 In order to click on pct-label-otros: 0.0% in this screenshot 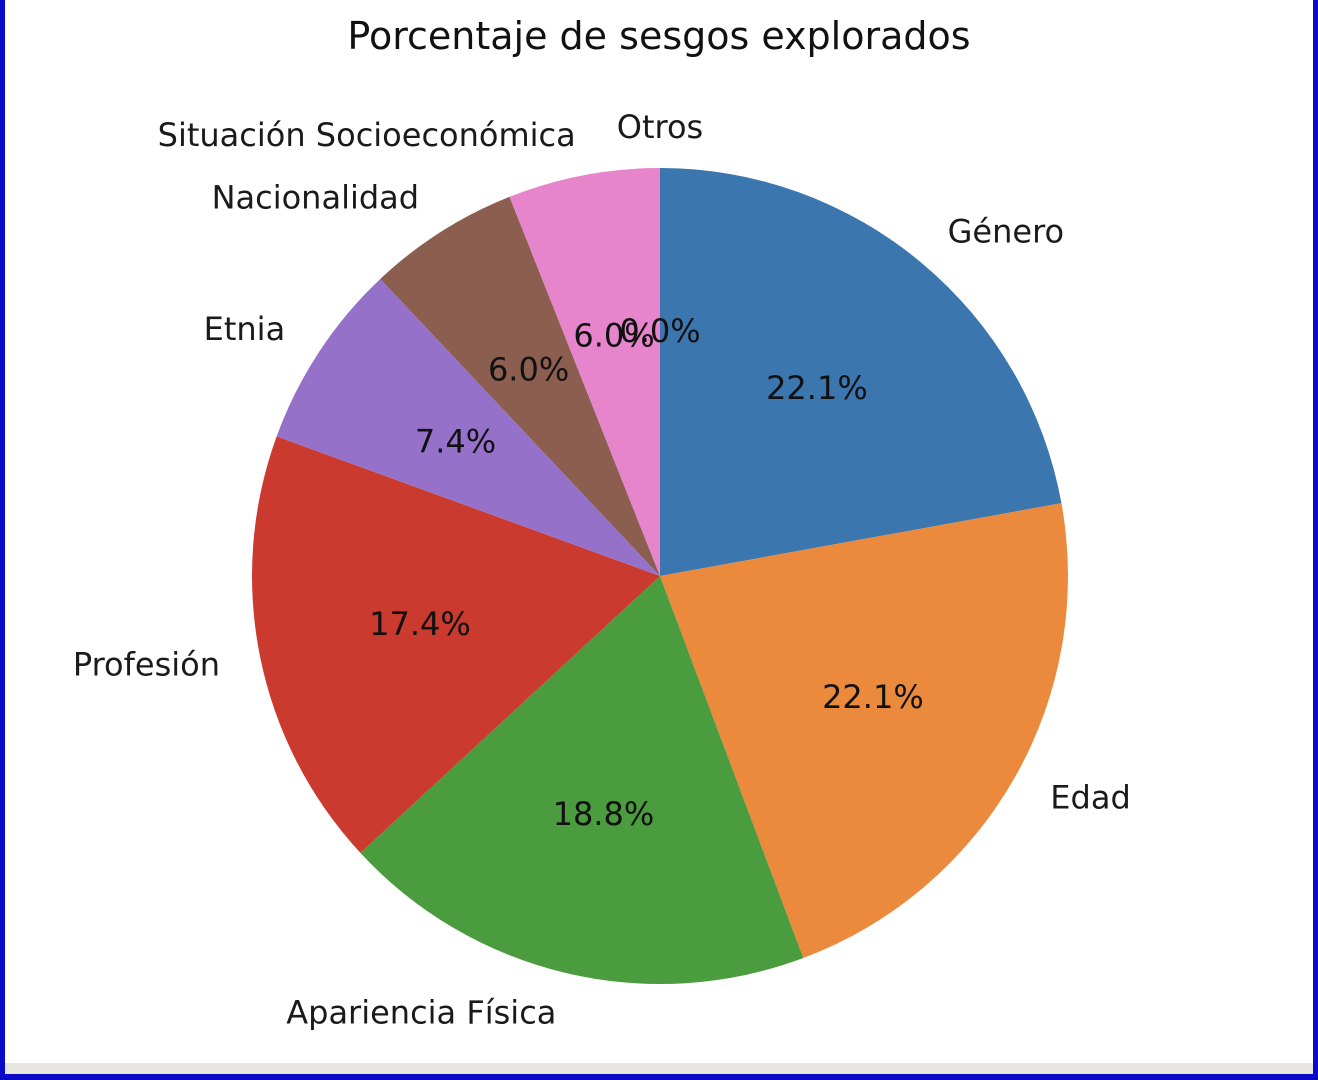, I will do `click(659, 331)`.